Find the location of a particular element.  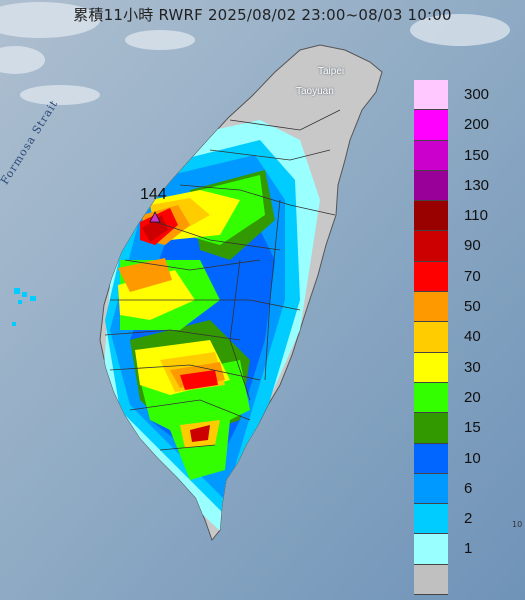

legend-row: 15 is located at coordinates (464, 428).